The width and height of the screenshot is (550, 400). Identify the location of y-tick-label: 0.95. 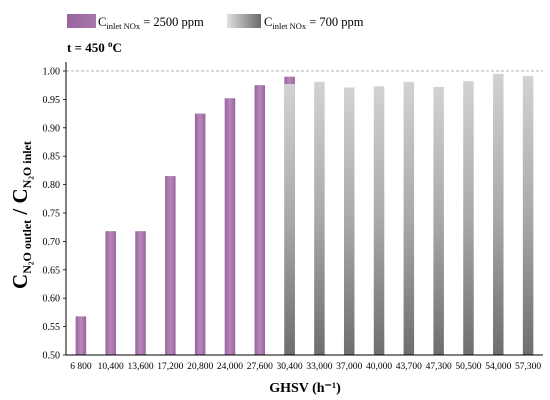
(52, 100).